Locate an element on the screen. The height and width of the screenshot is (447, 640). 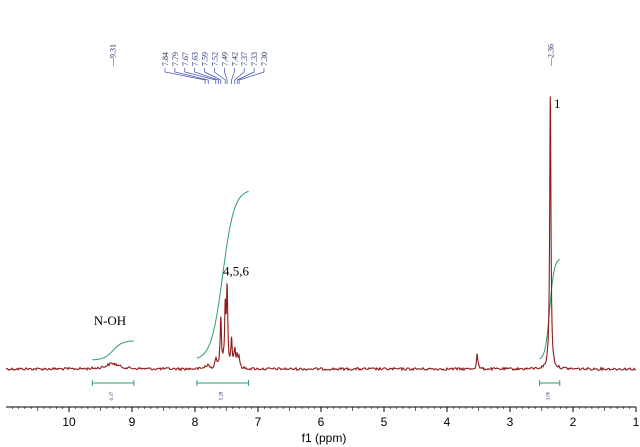
x-tick-label: 5 is located at coordinates (384, 422).